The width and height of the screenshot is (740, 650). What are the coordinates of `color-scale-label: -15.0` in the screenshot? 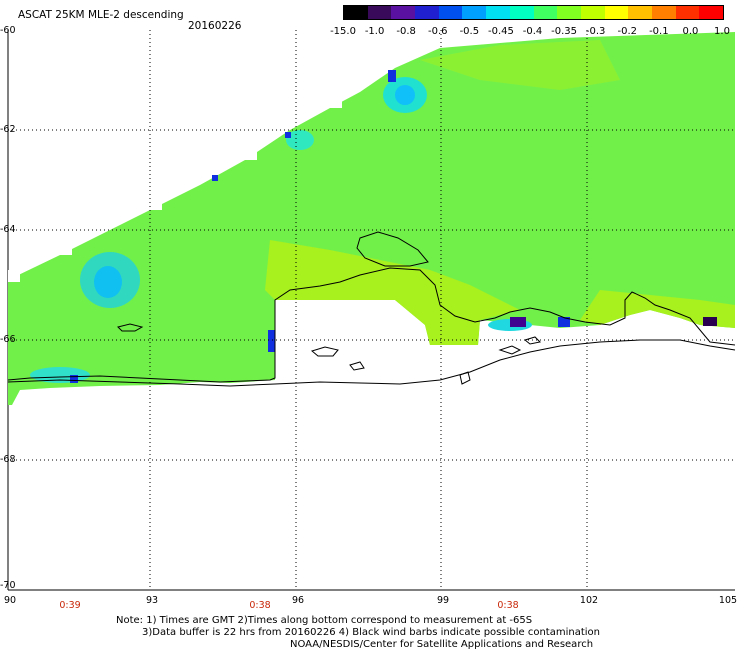 It's located at (343, 31).